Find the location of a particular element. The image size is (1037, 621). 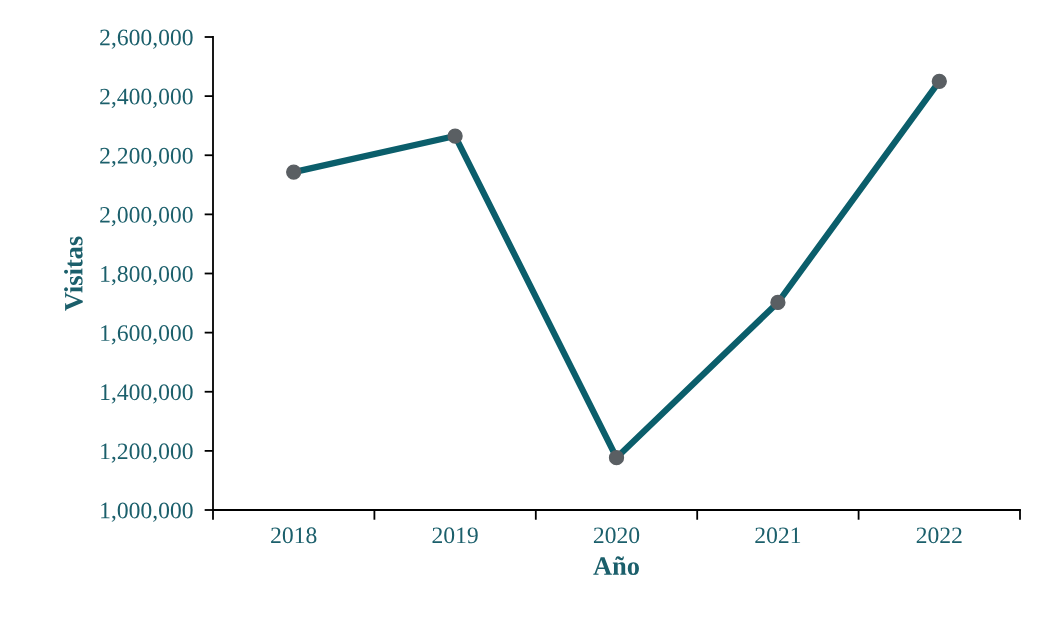

x-tick-label: 2022 is located at coordinates (939, 535).